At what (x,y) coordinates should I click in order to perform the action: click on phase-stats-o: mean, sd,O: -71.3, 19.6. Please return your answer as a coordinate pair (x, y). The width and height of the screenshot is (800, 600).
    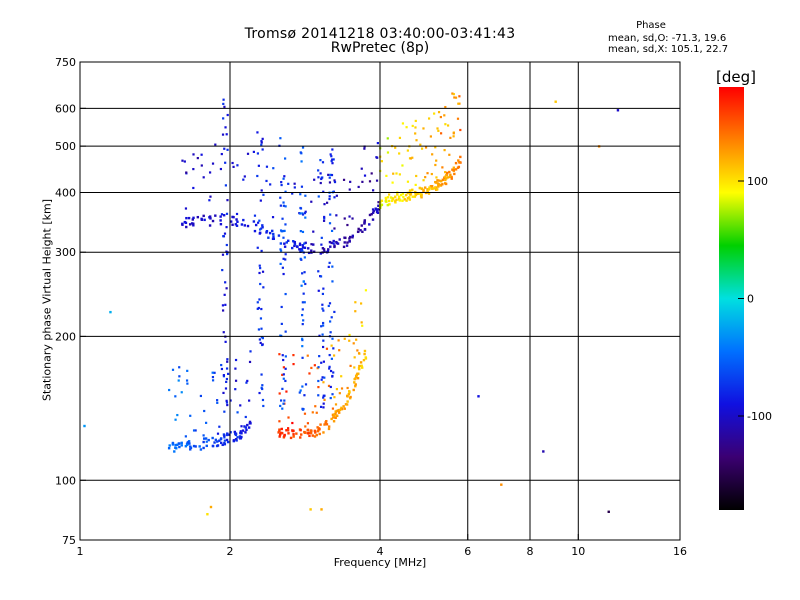
    Looking at the image, I should click on (667, 38).